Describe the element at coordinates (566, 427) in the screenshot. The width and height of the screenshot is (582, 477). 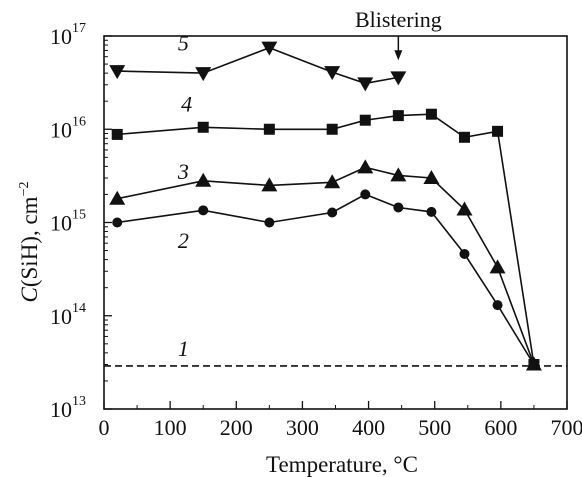
I see `x-tick-label: 700` at that location.